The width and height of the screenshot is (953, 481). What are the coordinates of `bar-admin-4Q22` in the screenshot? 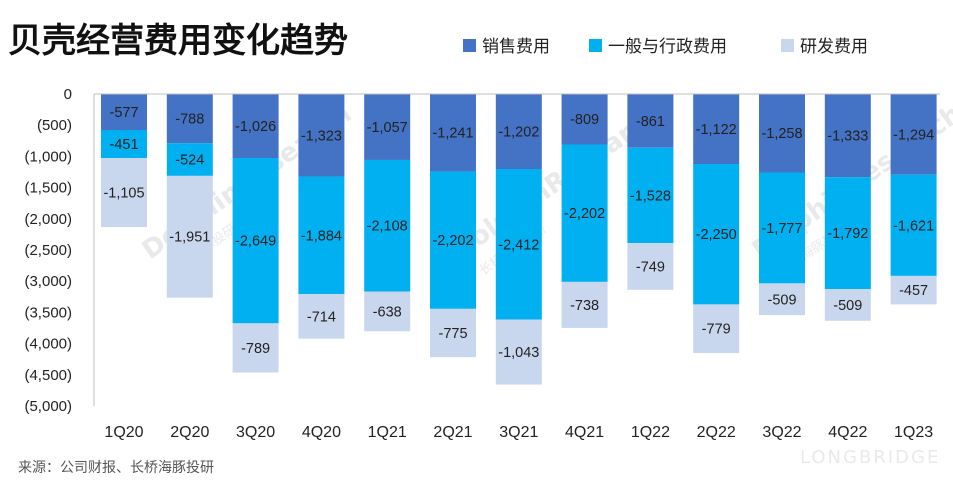 It's located at (847, 233).